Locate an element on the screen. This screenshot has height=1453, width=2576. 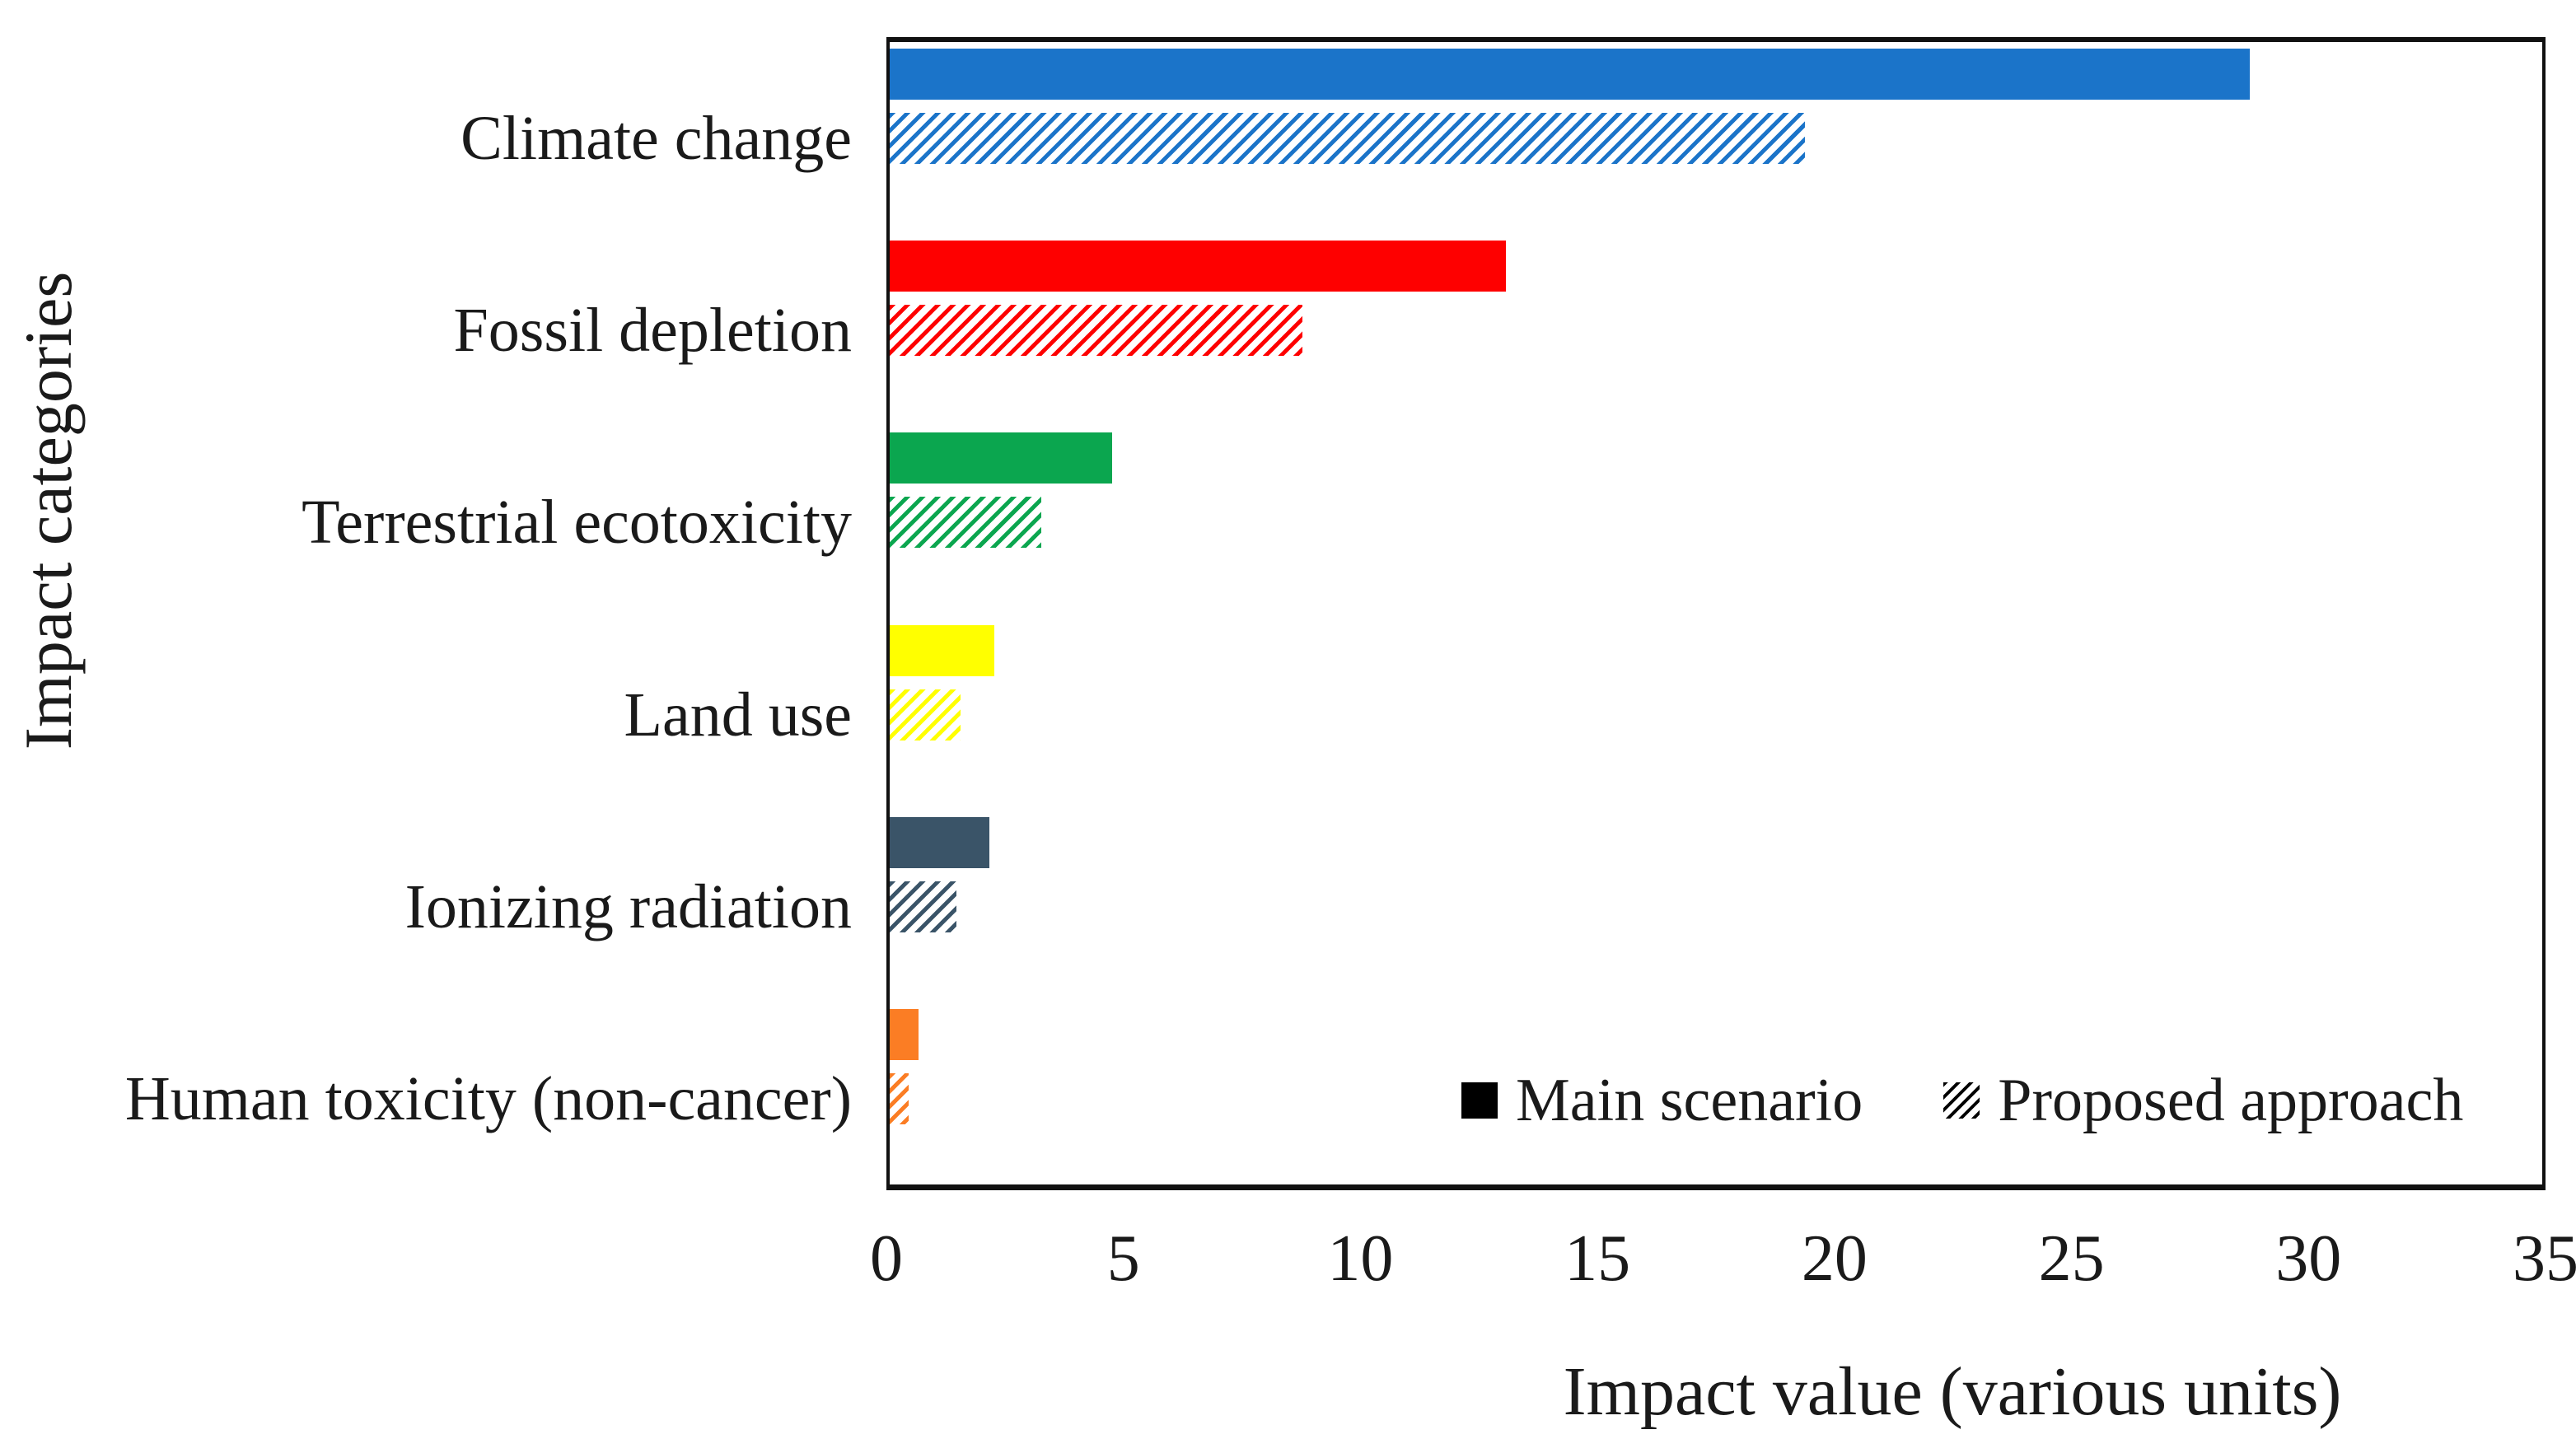
x-tick-label: 30 is located at coordinates (2308, 1258).